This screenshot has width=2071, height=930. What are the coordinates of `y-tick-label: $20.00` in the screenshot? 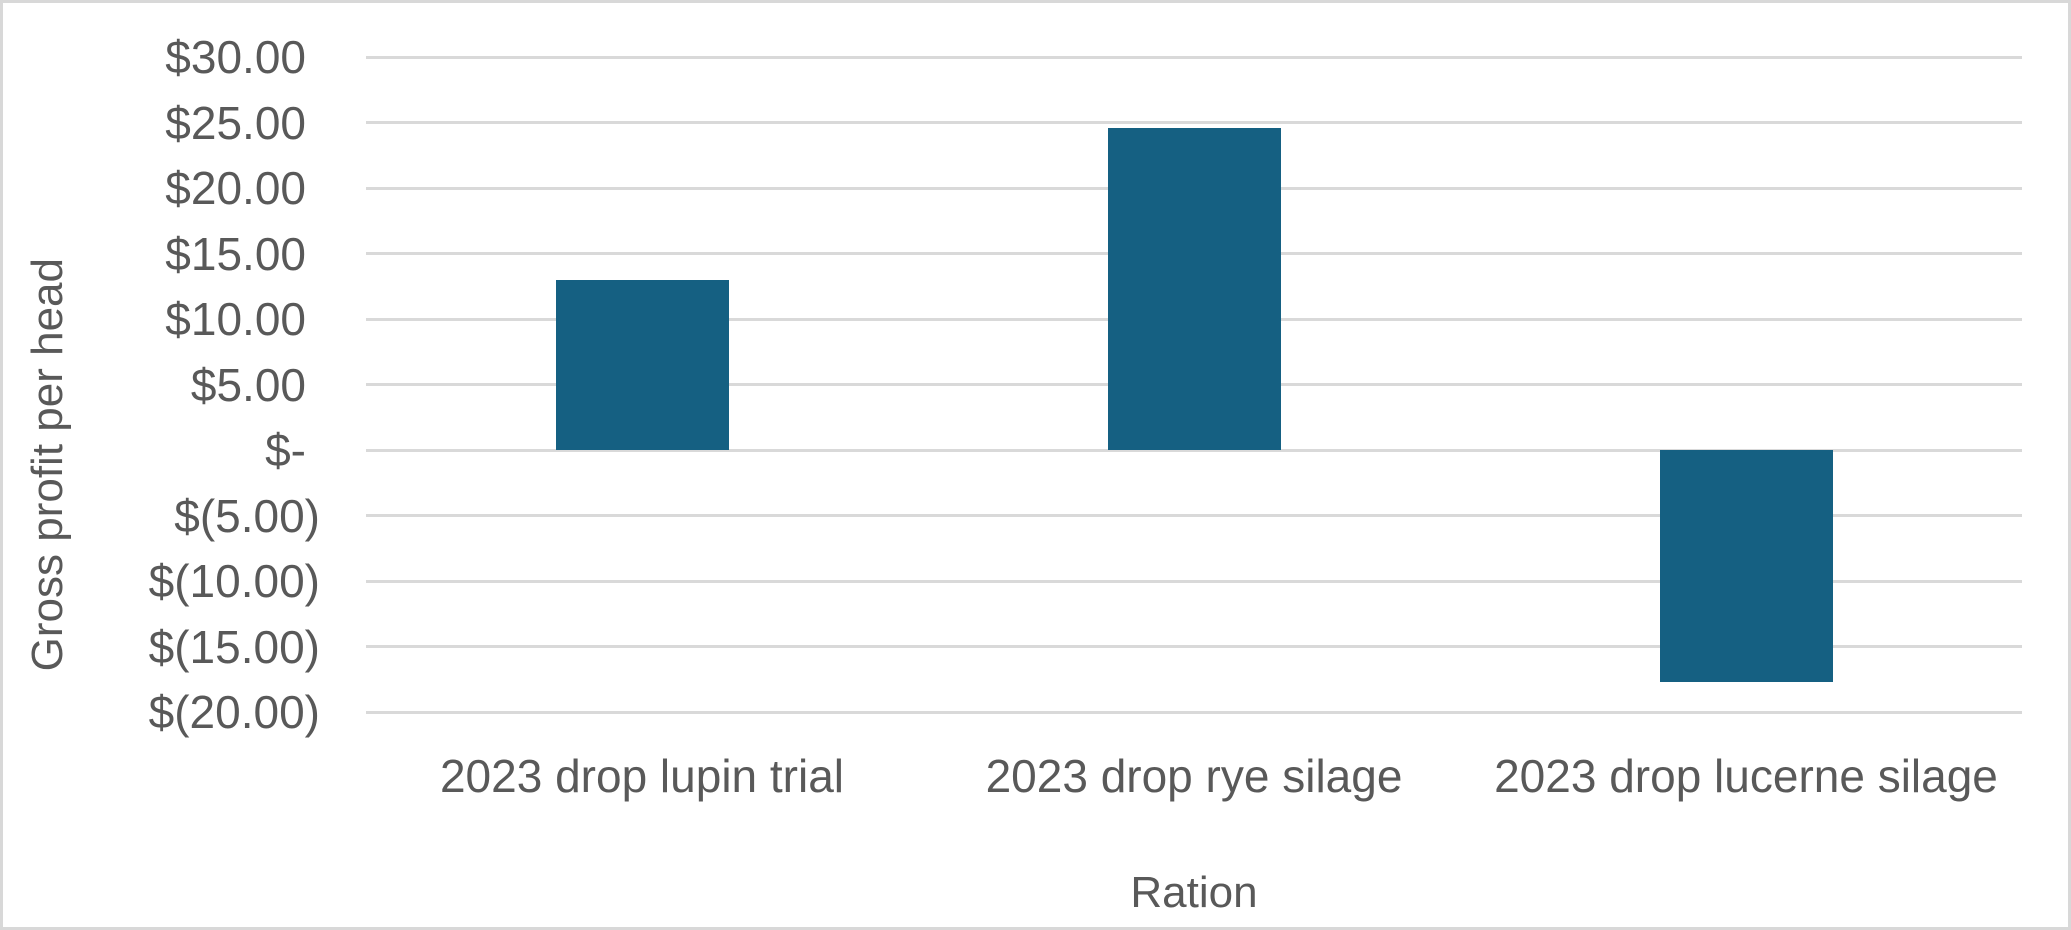 It's located at (235, 188).